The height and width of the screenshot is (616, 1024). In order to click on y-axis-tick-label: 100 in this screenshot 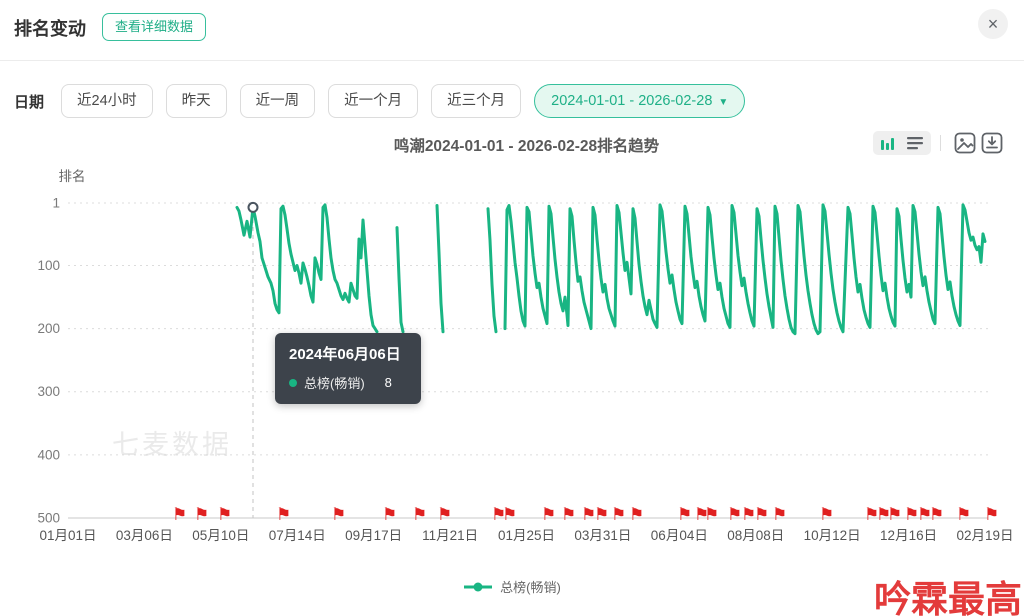, I will do `click(48, 265)`.